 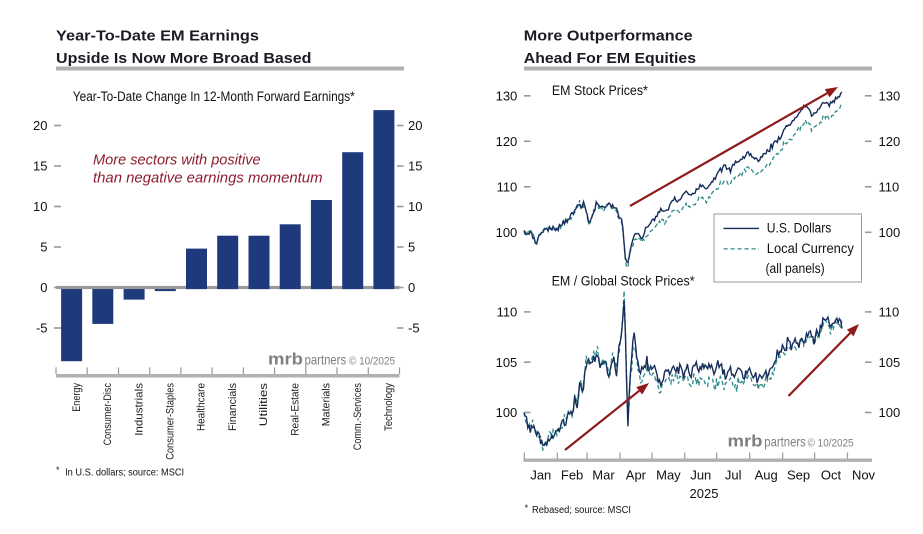 What do you see at coordinates (572, 475) in the screenshot?
I see `svg-text: Feb` at bounding box center [572, 475].